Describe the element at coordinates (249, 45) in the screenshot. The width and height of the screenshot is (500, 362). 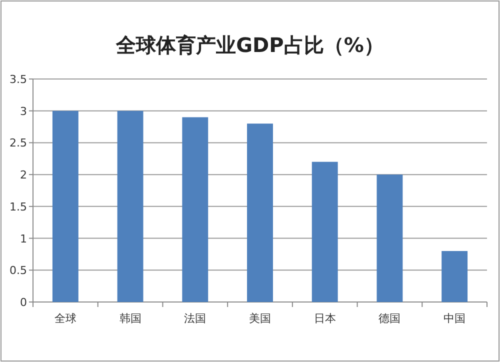
I see `chart-title: 全球体育产业GDP占比（%）` at that location.